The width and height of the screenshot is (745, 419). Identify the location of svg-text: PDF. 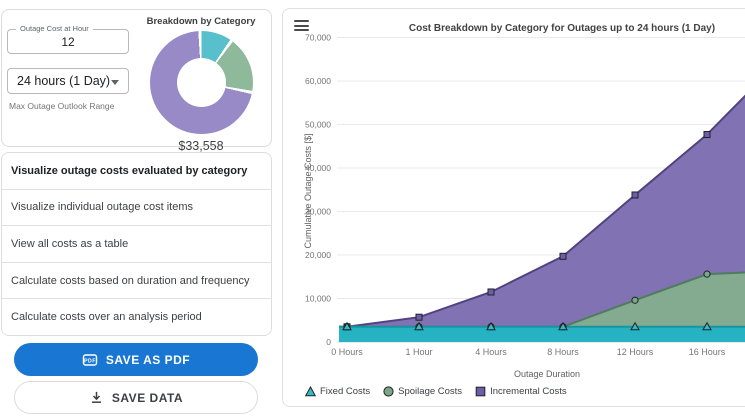
(90, 361).